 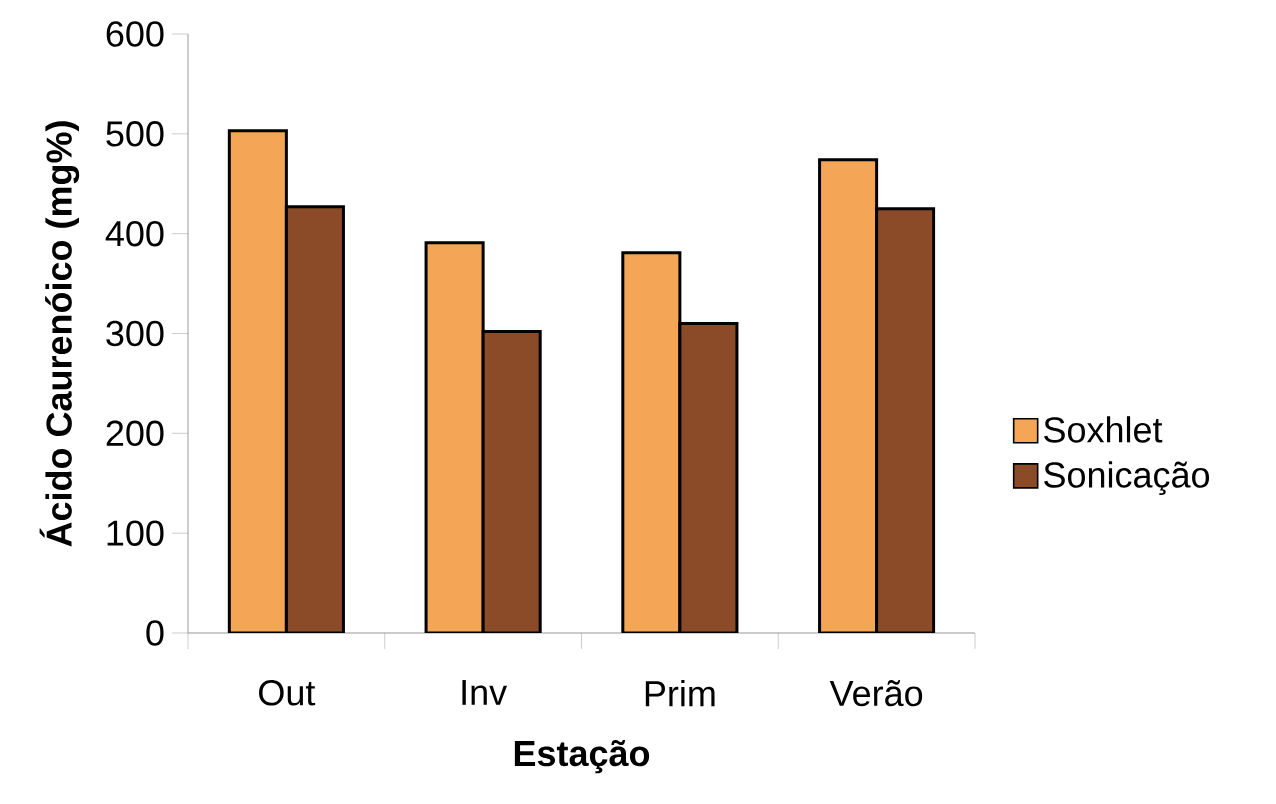 What do you see at coordinates (59, 334) in the screenshot?
I see `y-axis-title: Ácido Caurenóico (mg%)` at bounding box center [59, 334].